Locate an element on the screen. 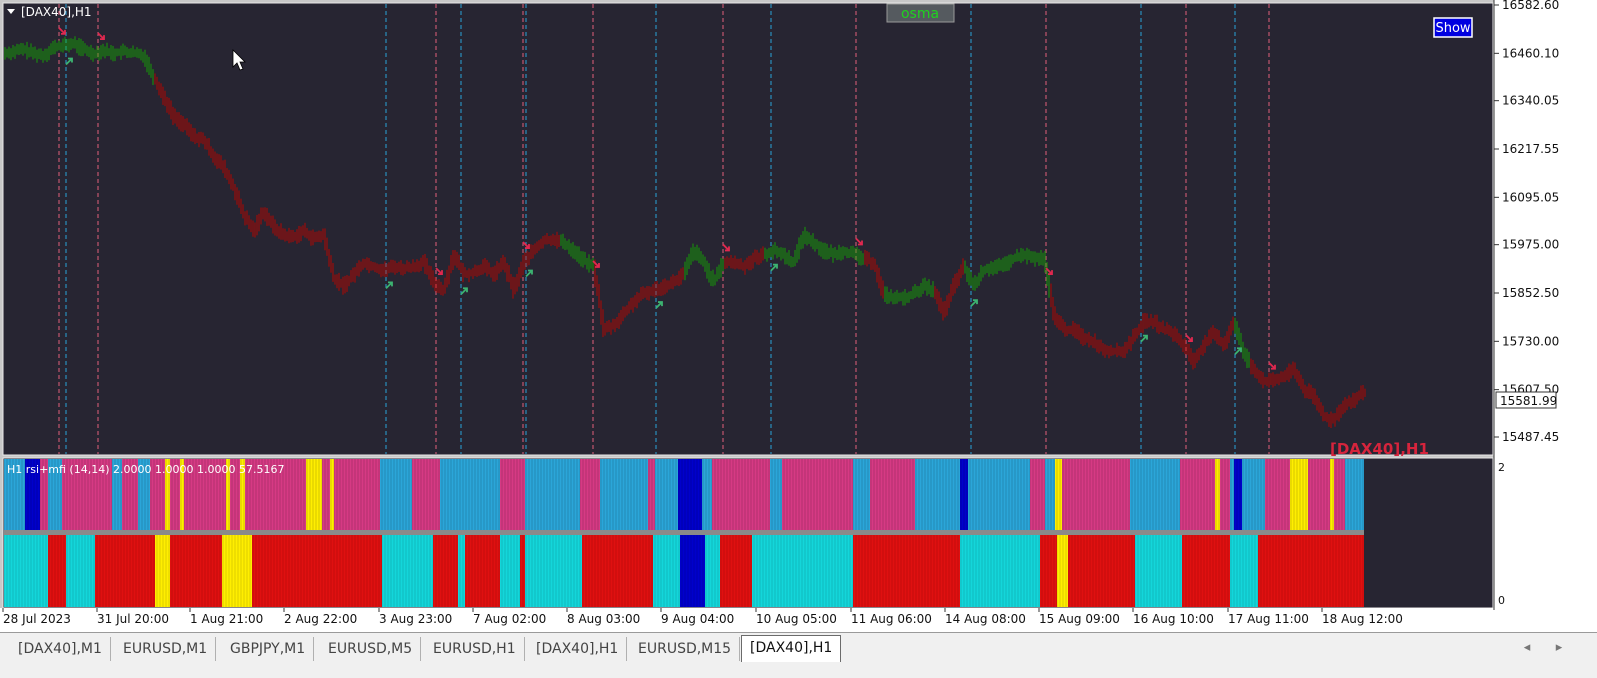 This screenshot has width=1597, height=678. scroll-left-icon: ◂ is located at coordinates (1527, 647).